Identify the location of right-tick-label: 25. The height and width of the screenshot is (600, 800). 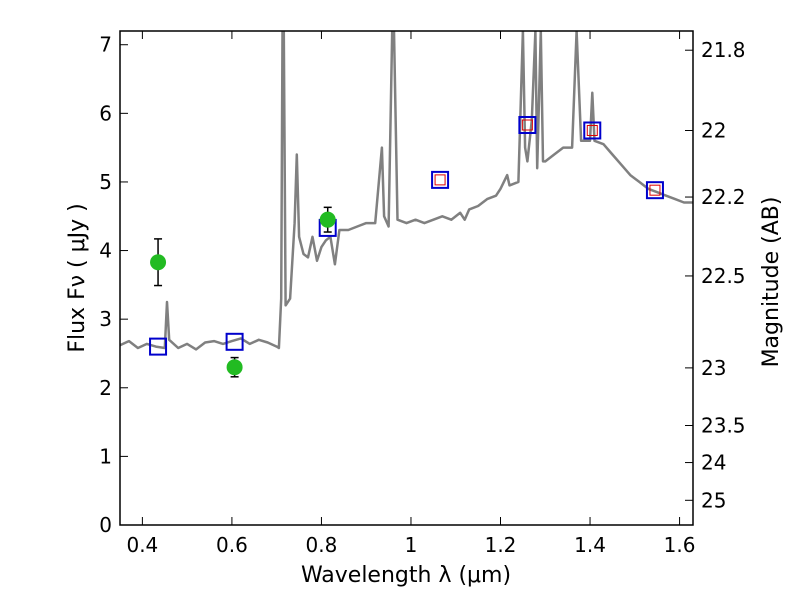
(713, 500).